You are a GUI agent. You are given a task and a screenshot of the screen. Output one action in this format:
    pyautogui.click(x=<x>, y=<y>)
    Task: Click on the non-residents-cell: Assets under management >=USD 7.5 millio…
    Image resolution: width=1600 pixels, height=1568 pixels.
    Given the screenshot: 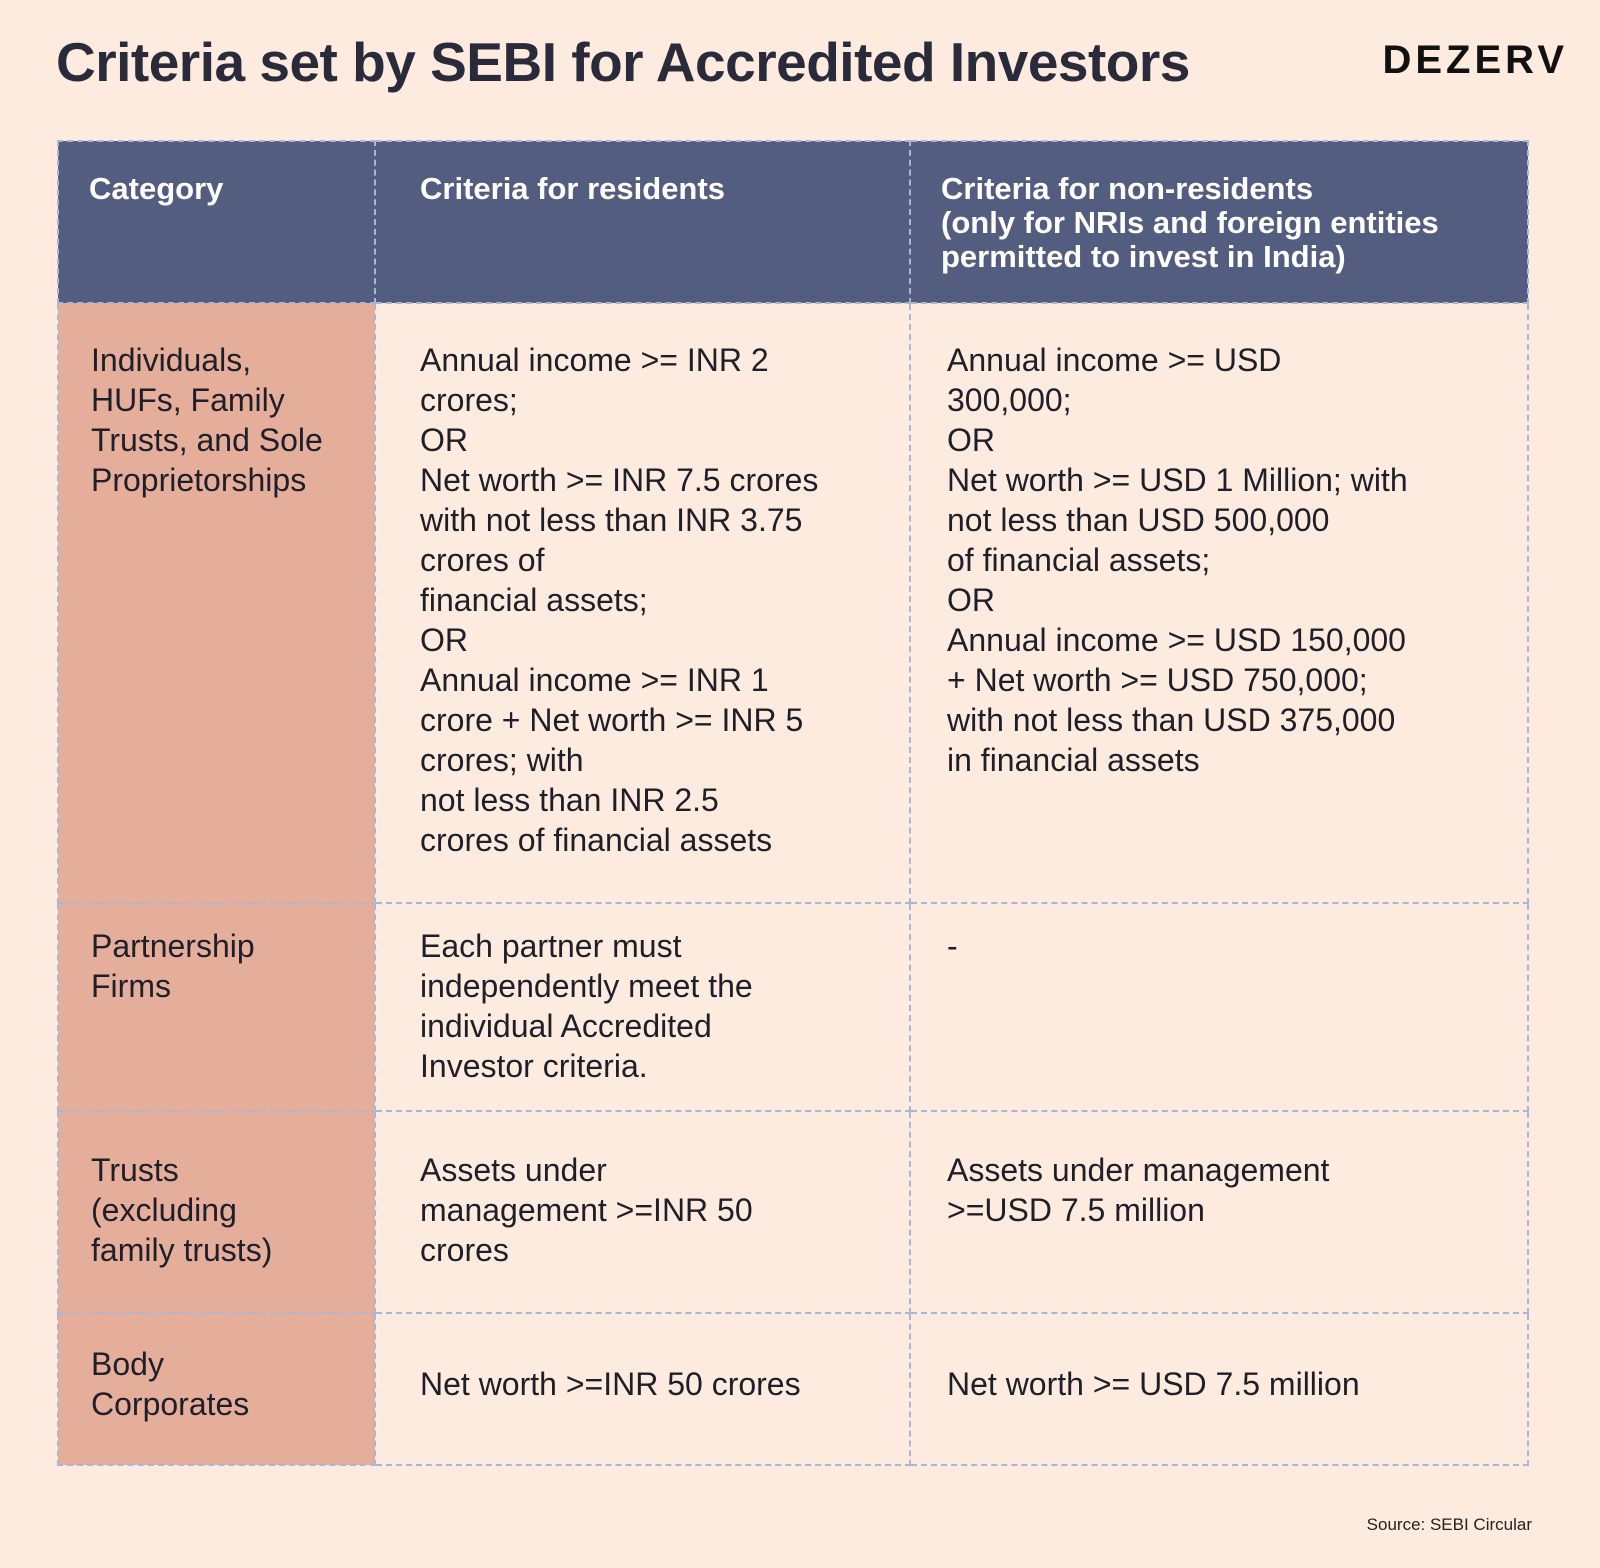 What is the action you would take?
    pyautogui.click(x=1219, y=1212)
    